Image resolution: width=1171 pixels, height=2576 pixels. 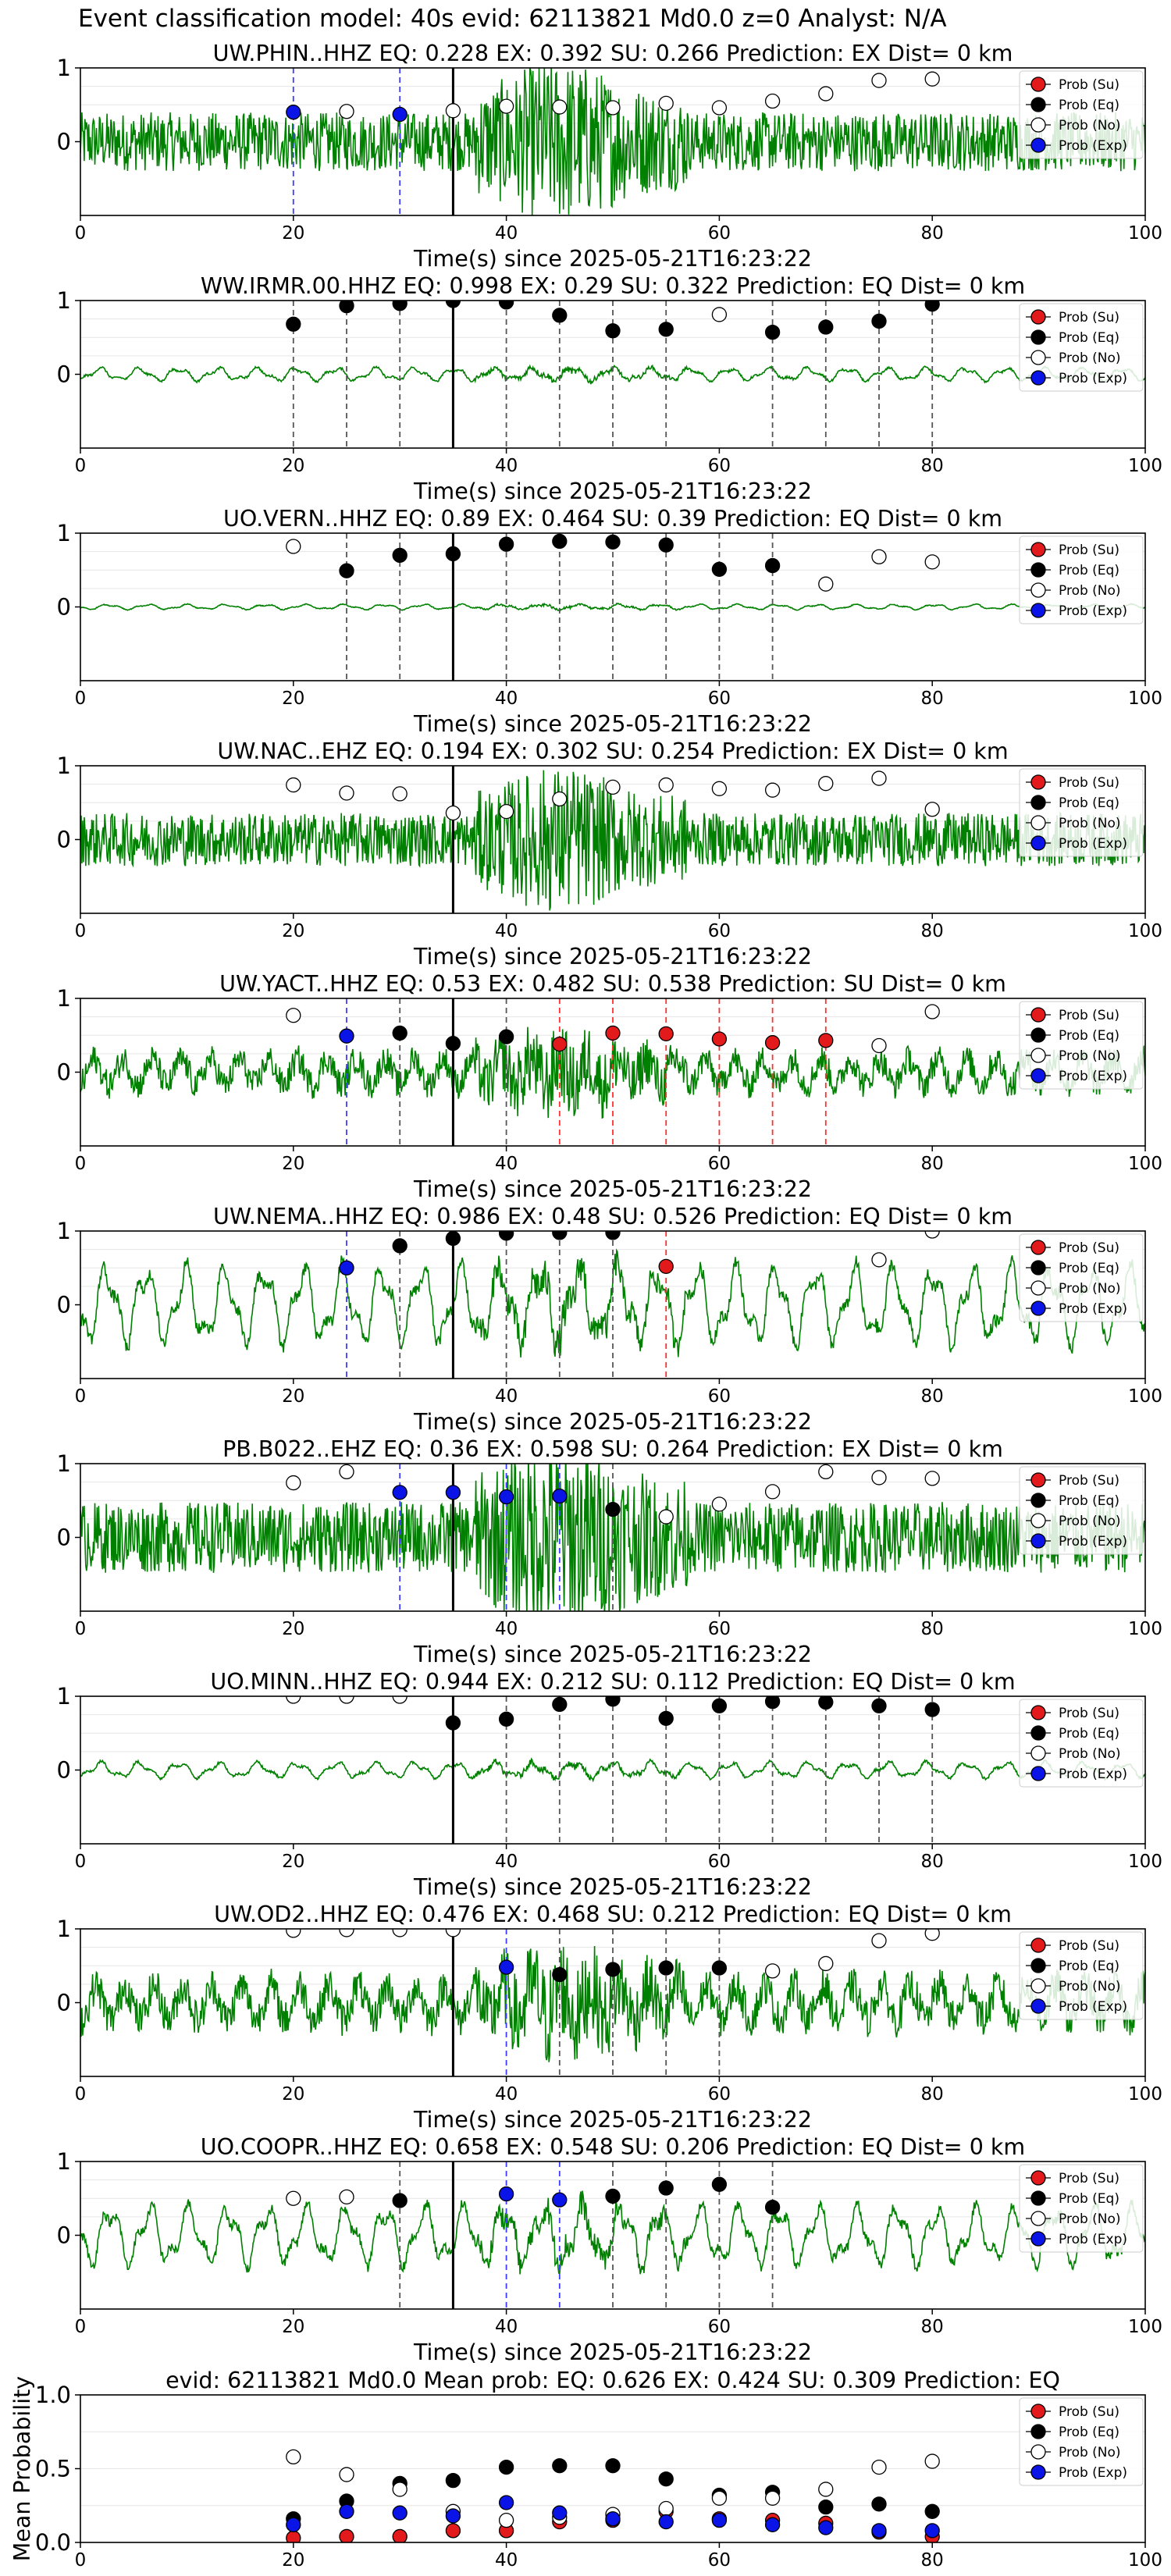 I want to click on x-tick-label: 20, so click(x=293, y=2094).